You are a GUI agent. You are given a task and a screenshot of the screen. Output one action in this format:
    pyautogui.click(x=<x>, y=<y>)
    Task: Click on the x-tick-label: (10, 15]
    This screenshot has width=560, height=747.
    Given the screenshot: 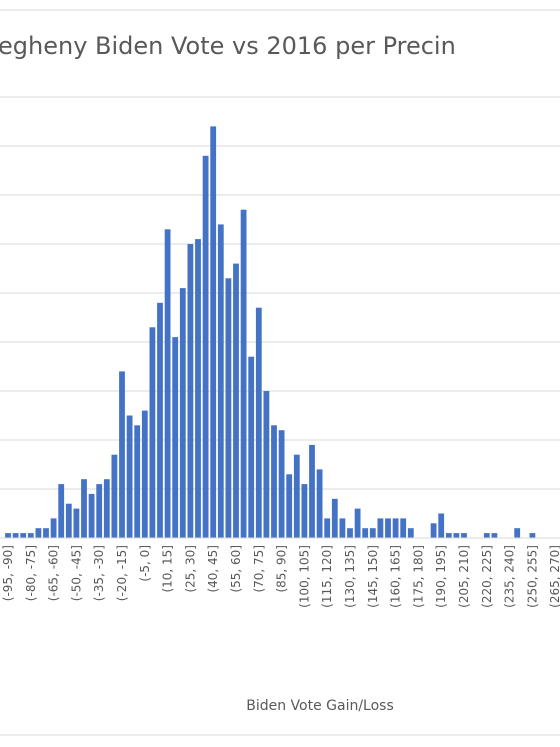 What is the action you would take?
    pyautogui.click(x=168, y=569)
    